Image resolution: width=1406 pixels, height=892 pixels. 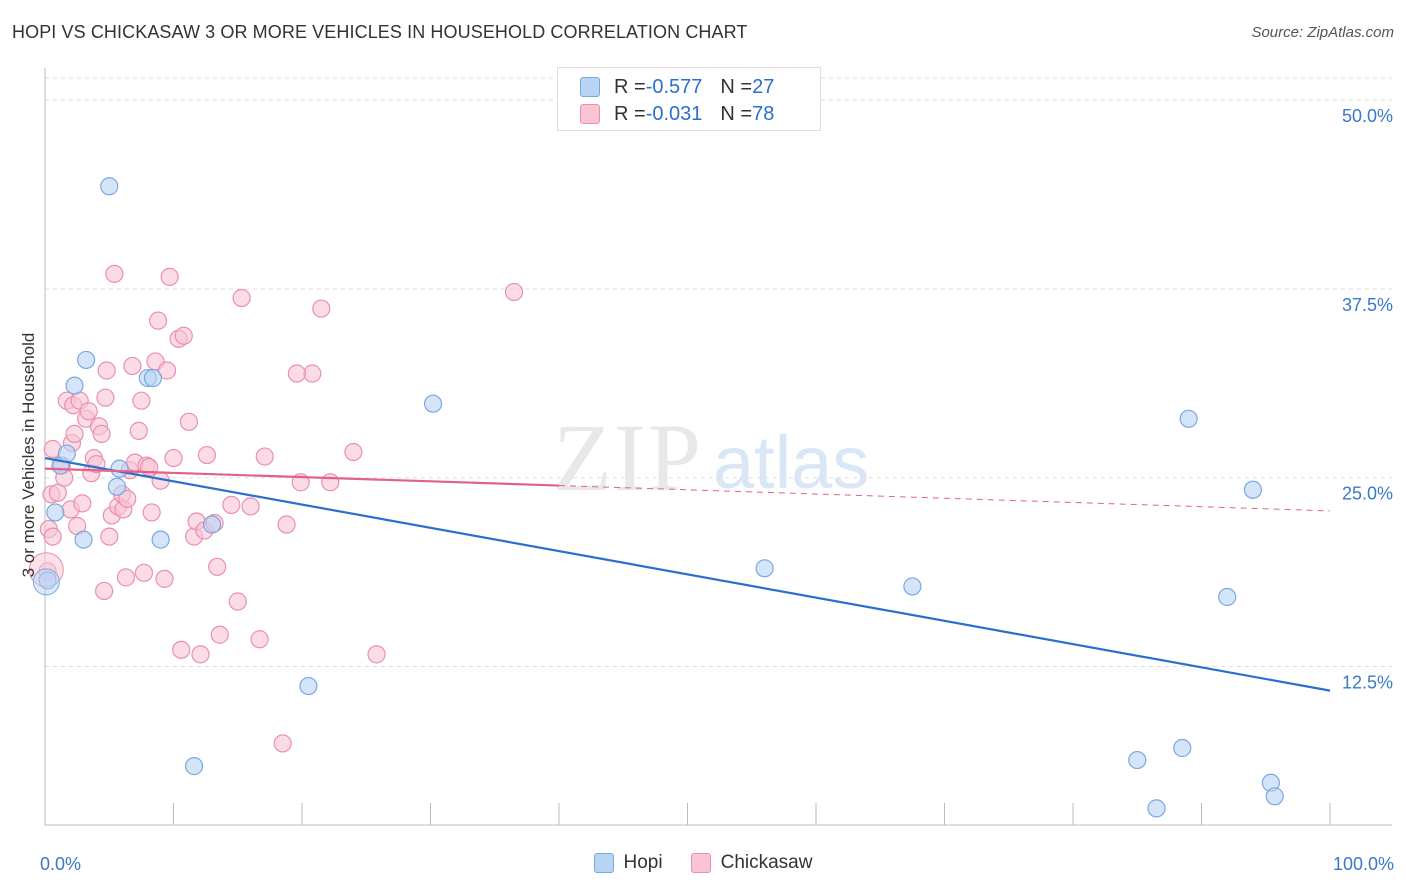 What do you see at coordinates (630, 113) in the screenshot?
I see `chickasaw-r-label: R =` at bounding box center [630, 113].